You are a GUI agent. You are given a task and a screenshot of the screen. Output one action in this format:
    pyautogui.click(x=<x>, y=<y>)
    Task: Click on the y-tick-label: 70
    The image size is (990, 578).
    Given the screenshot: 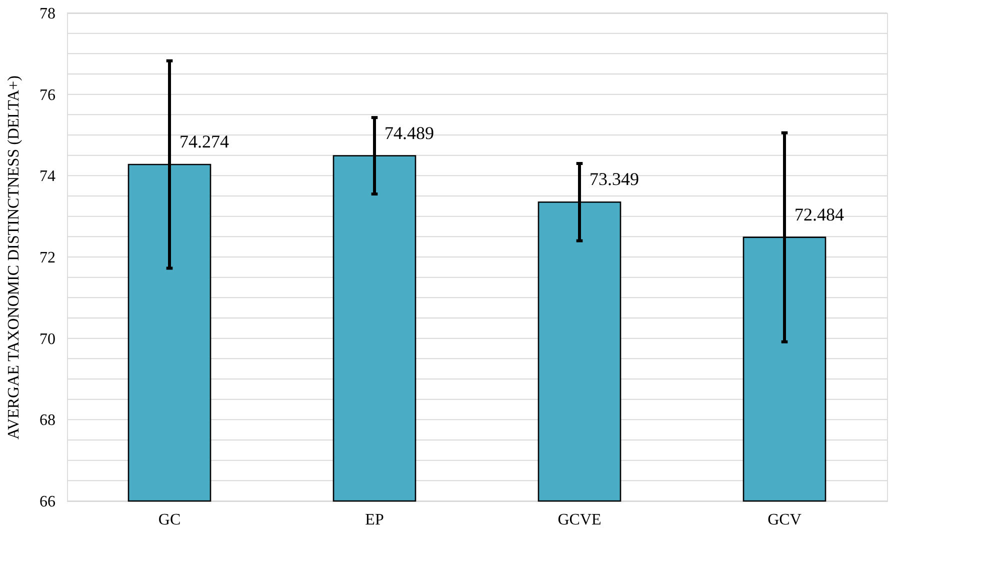 What is the action you would take?
    pyautogui.click(x=48, y=339)
    